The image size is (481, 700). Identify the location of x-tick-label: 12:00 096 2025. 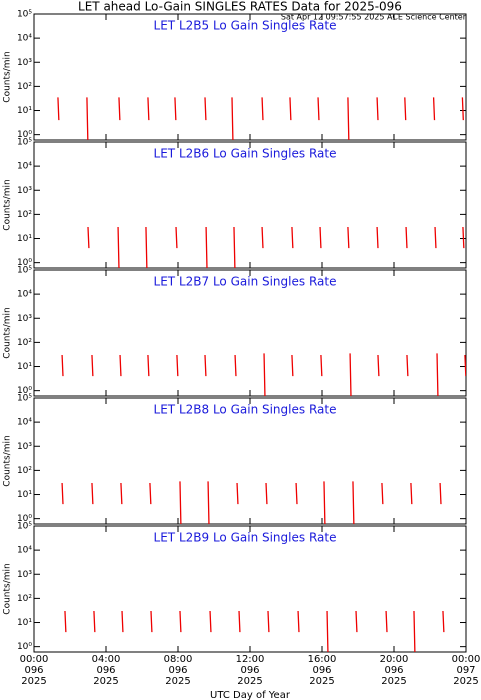
(250, 670).